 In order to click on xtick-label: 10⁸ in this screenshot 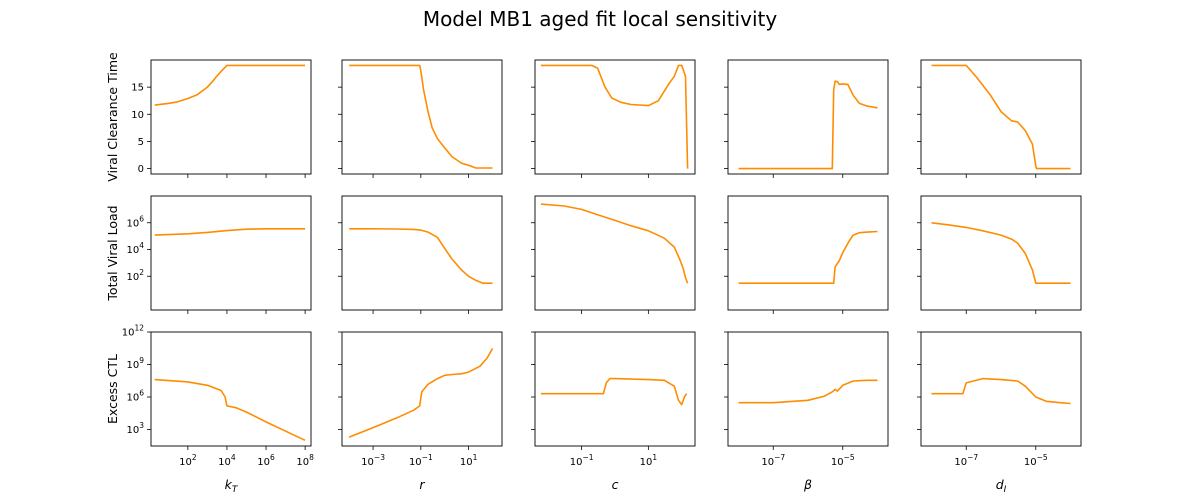, I will do `click(305, 460)`.